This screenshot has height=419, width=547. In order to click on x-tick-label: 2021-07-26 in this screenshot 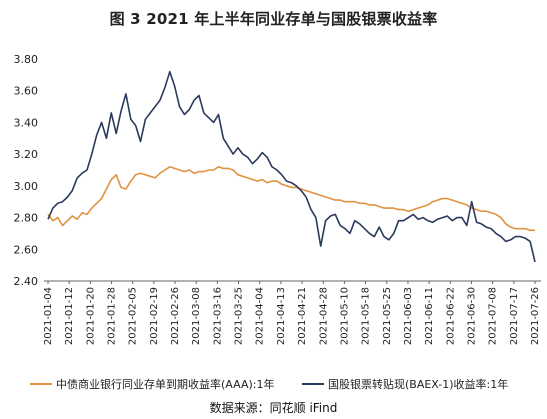, I will do `click(535, 316)`.